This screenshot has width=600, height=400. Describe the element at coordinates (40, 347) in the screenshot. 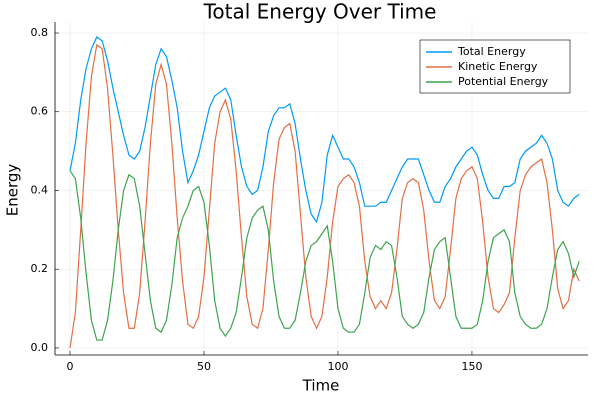

I see `y-tick-label: 0.0` at that location.